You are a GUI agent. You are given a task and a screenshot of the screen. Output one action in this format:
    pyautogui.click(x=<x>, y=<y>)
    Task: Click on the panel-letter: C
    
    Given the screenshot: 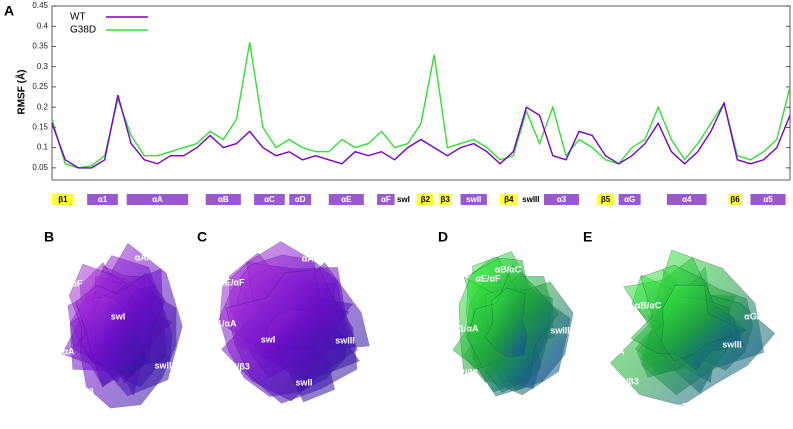 What is the action you would take?
    pyautogui.click(x=202, y=237)
    